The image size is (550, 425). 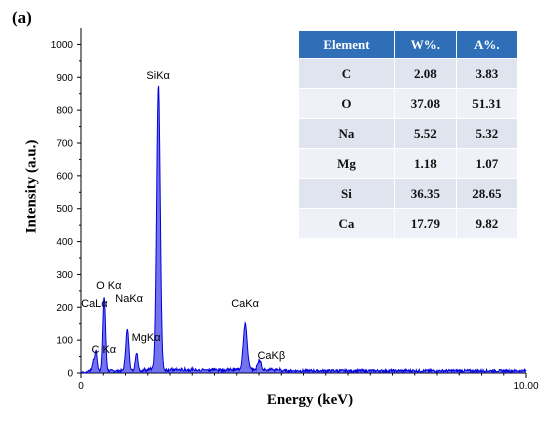 What do you see at coordinates (425, 163) in the screenshot?
I see `weight-percent-cell: 1.18` at bounding box center [425, 163].